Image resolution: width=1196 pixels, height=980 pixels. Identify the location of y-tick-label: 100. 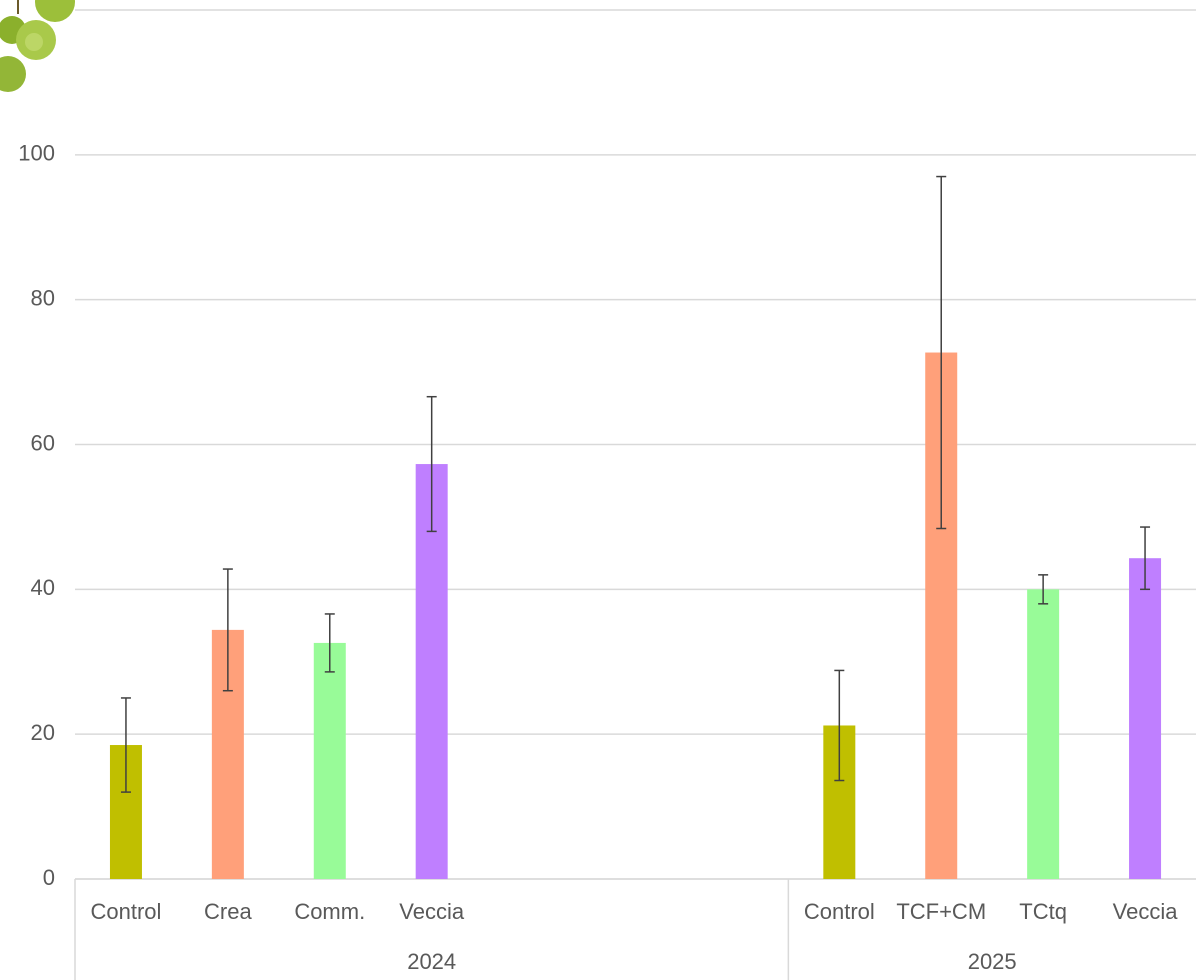
(36, 153).